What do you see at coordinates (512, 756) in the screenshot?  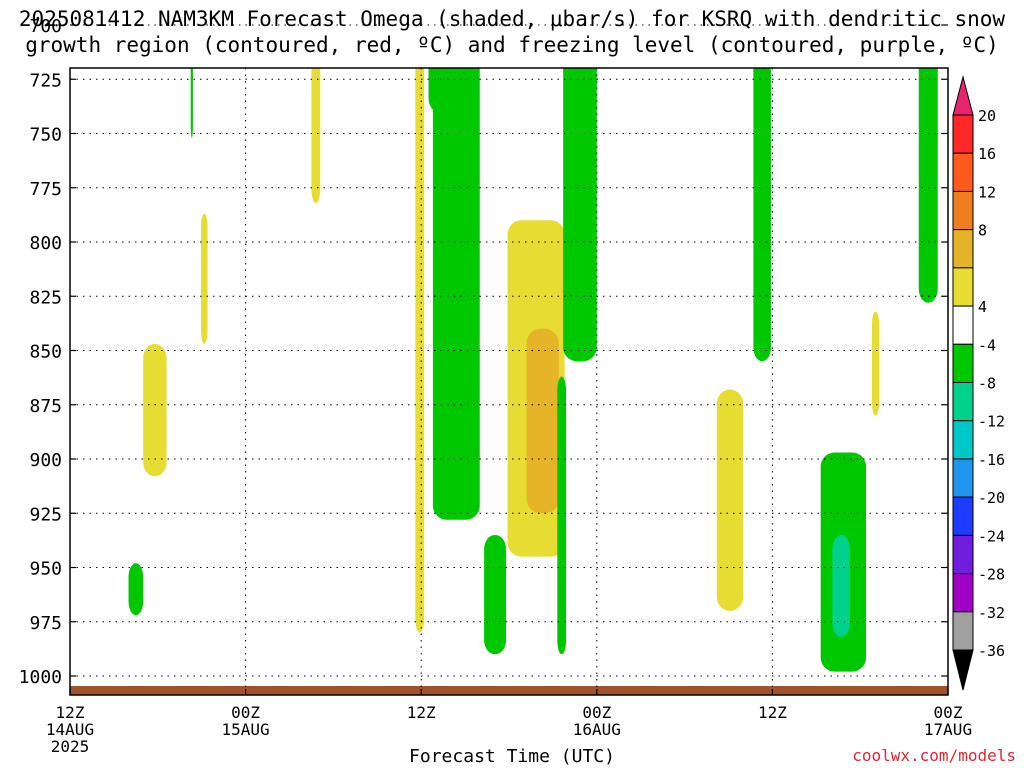 I see `x-axis-title: Forecast Time (UTC)` at bounding box center [512, 756].